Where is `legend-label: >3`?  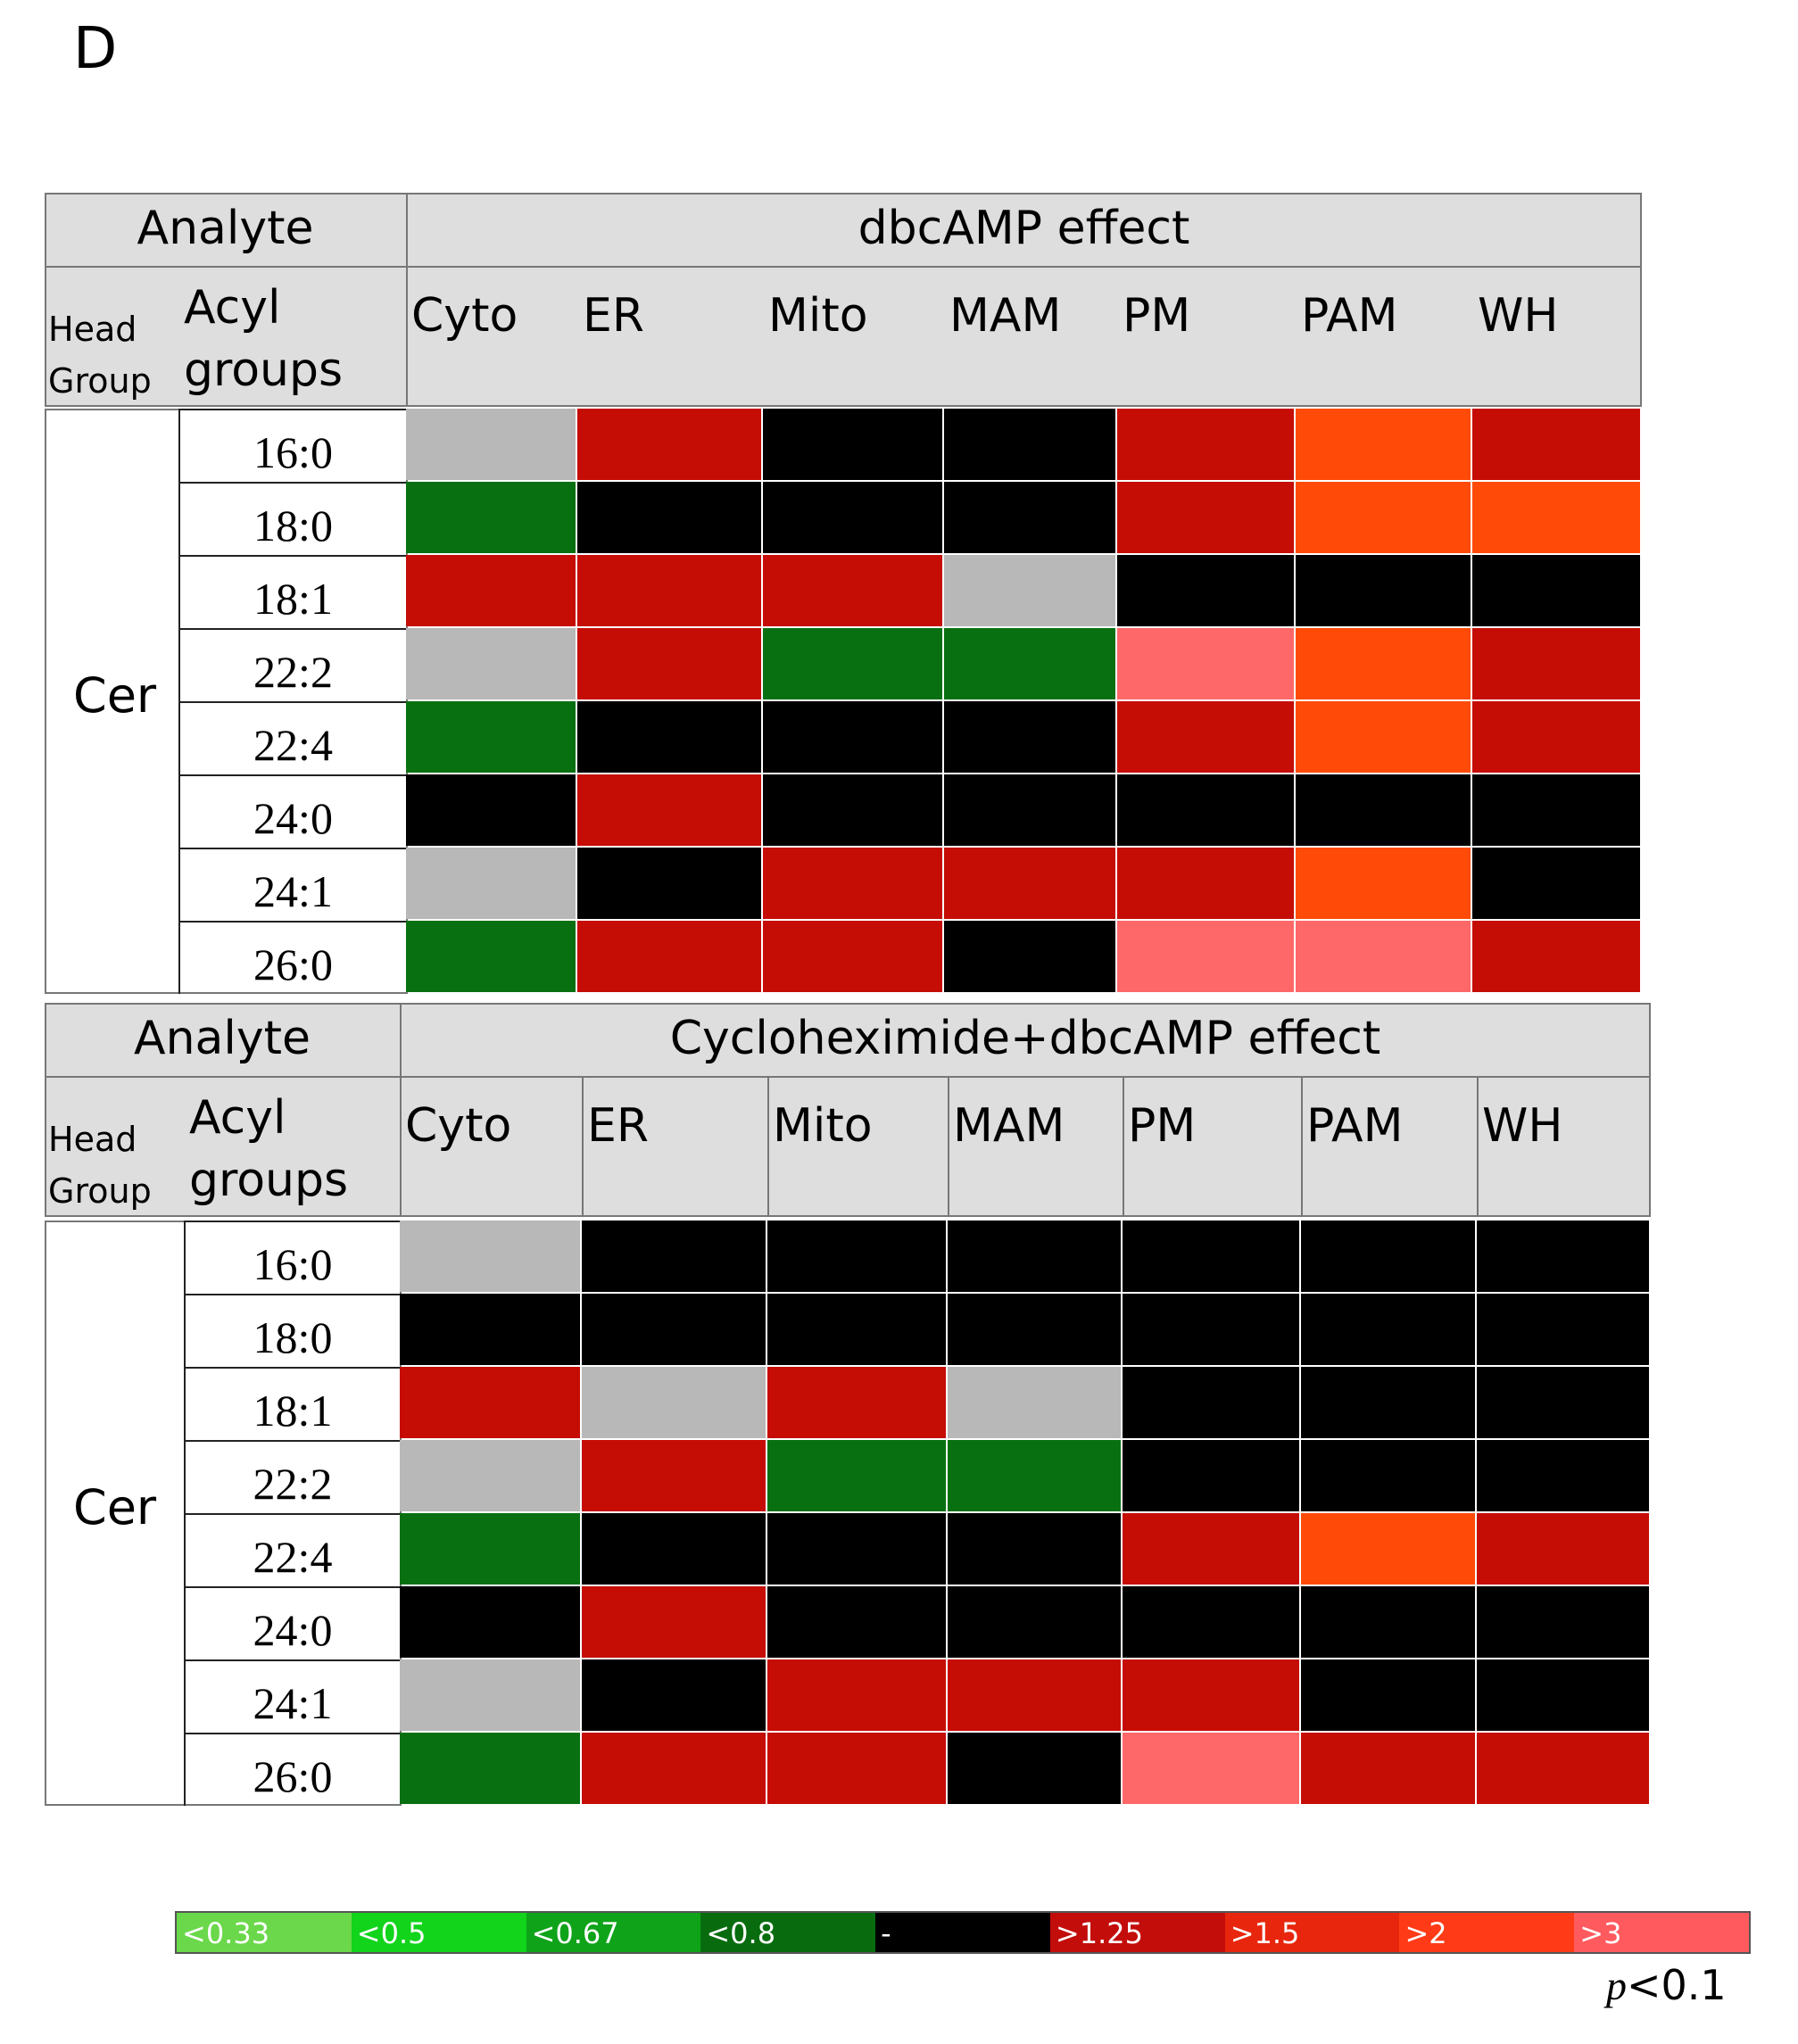 legend-label: >3 is located at coordinates (1600, 1933).